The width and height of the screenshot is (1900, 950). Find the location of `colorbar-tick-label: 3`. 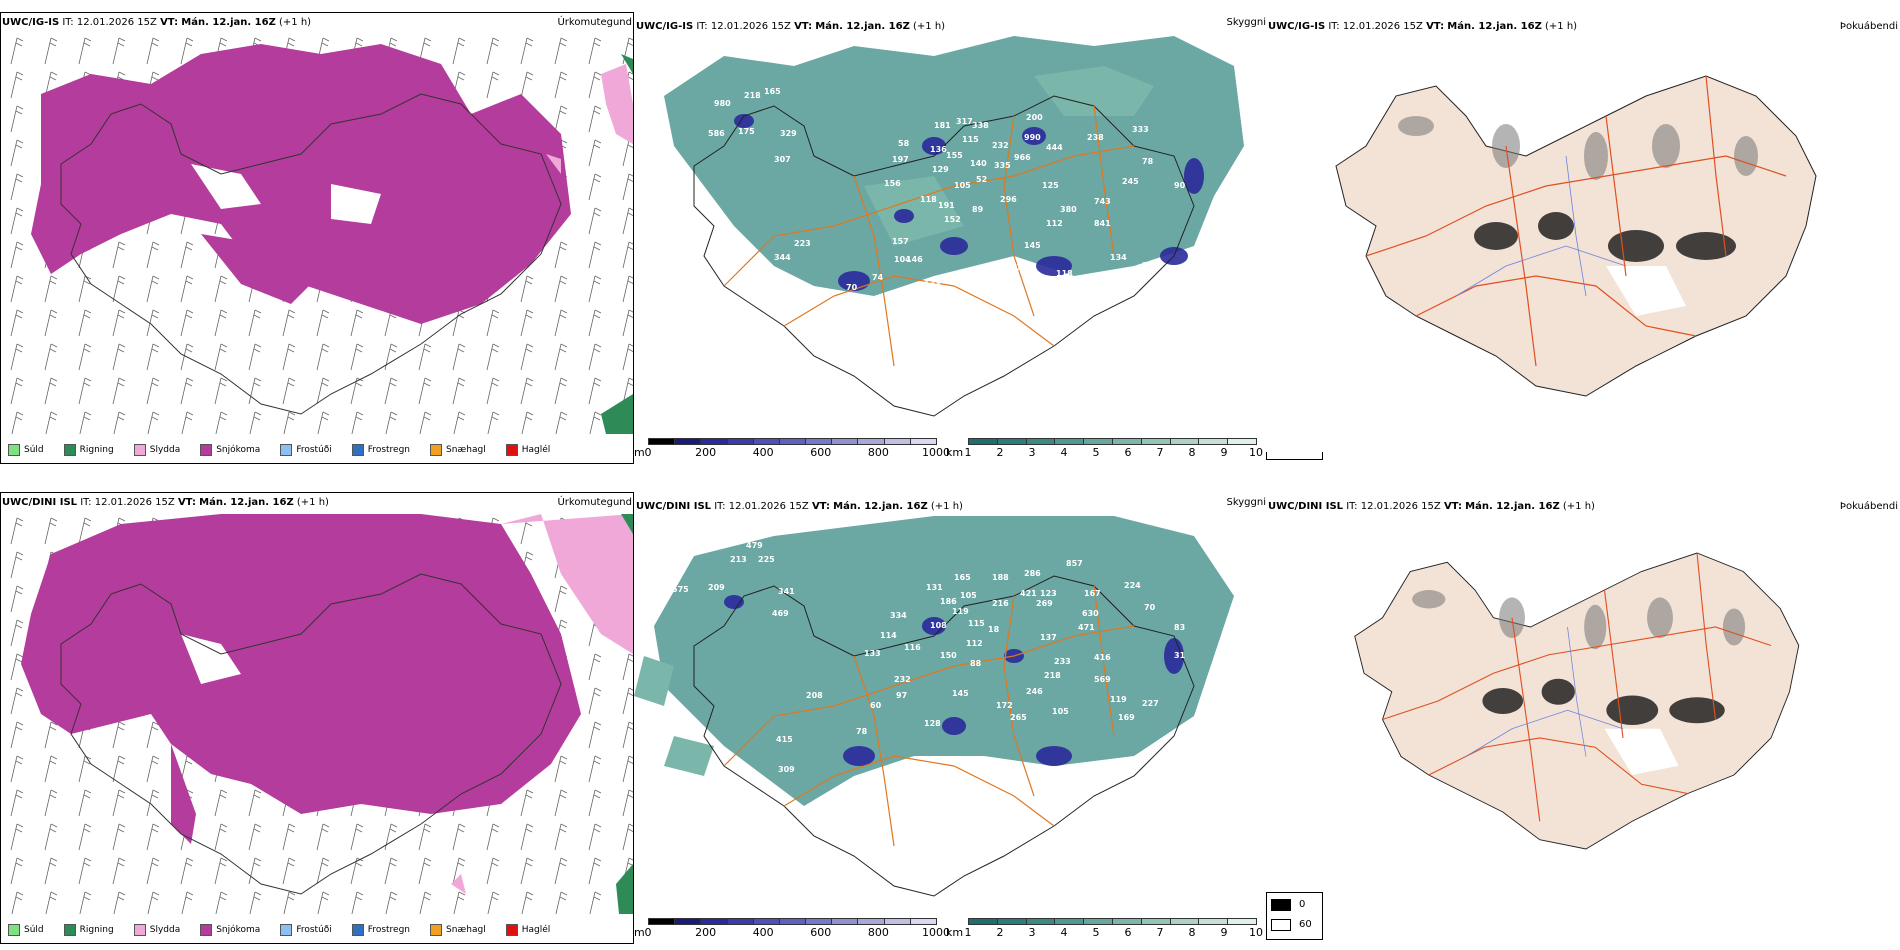

colorbar-tick-label: 3 is located at coordinates (1032, 932).